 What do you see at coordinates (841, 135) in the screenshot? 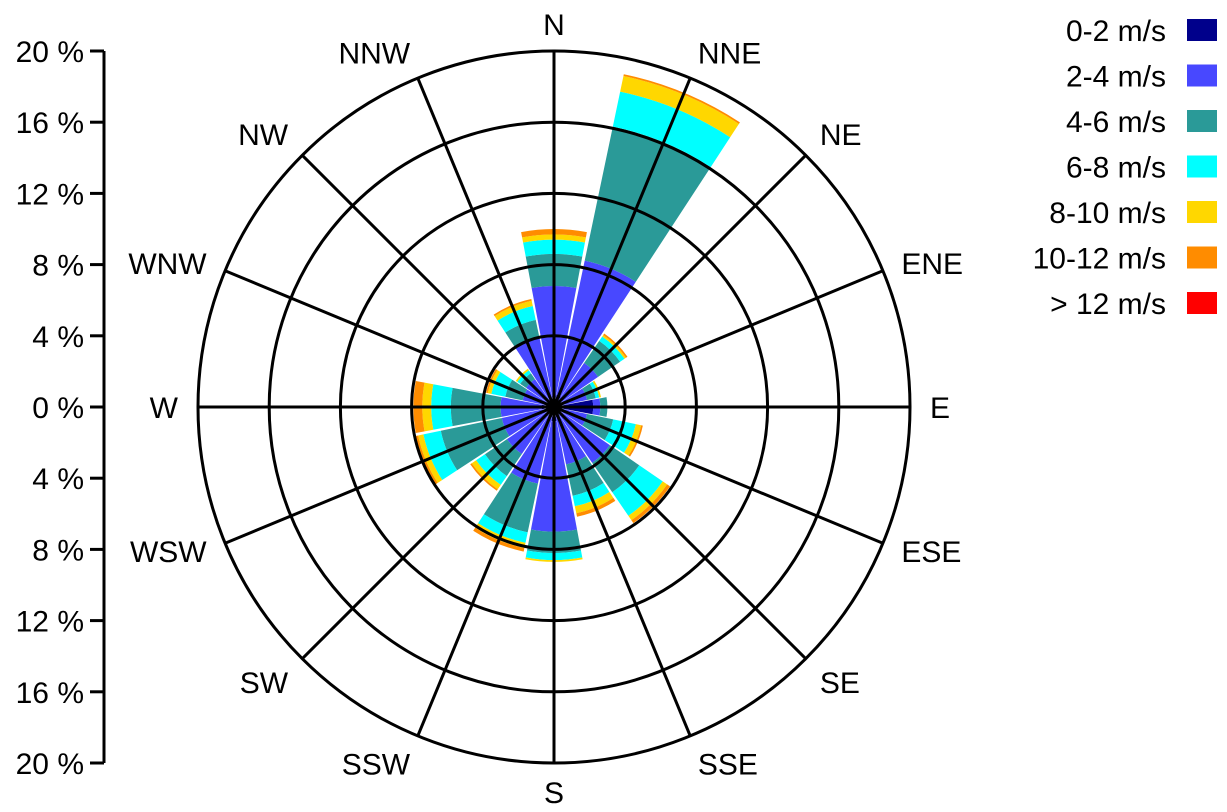
I see `direction-label-ne: NE` at bounding box center [841, 135].